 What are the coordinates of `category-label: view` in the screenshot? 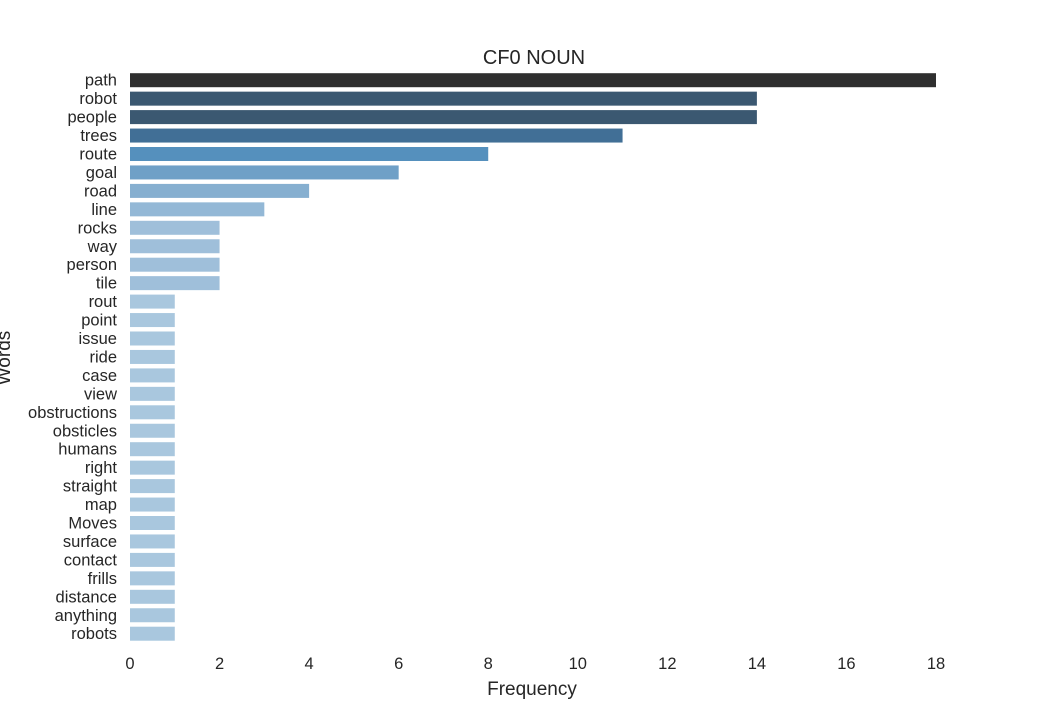 It's located at (100, 394).